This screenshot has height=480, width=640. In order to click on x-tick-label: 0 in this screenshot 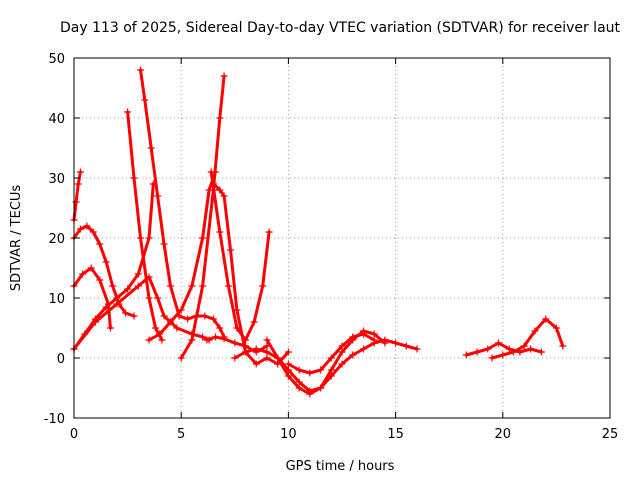, I will do `click(74, 434)`.